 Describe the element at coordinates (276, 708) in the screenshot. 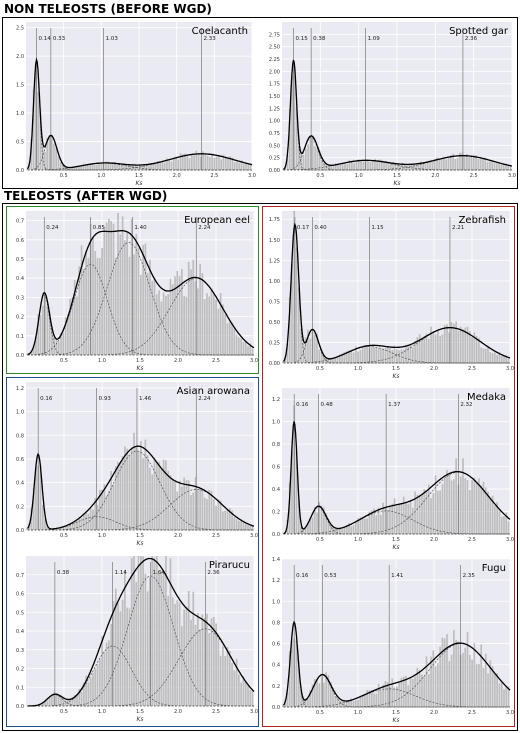

I see `y-tick-label: 0.0` at that location.